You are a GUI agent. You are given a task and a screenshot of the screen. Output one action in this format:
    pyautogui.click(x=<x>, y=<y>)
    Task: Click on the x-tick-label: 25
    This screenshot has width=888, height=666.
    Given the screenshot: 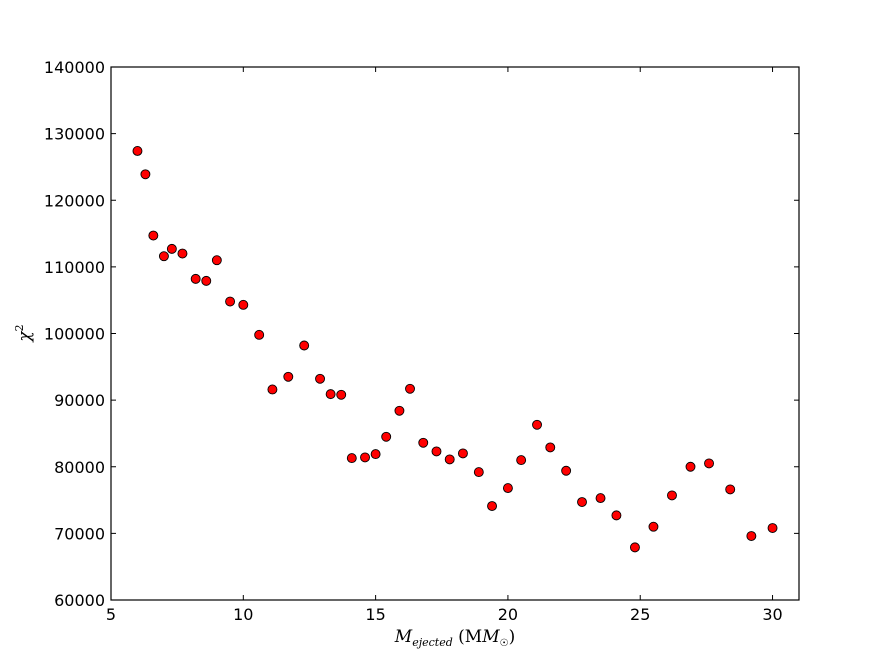 What is the action you would take?
    pyautogui.click(x=640, y=614)
    